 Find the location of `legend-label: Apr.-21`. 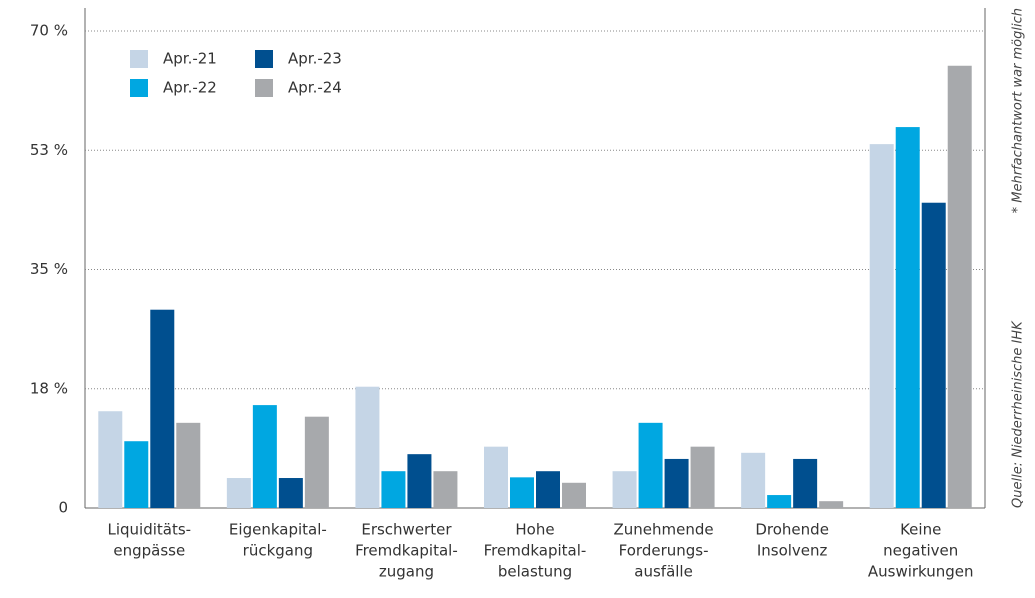

legend-label: Apr.-21 is located at coordinates (190, 59).